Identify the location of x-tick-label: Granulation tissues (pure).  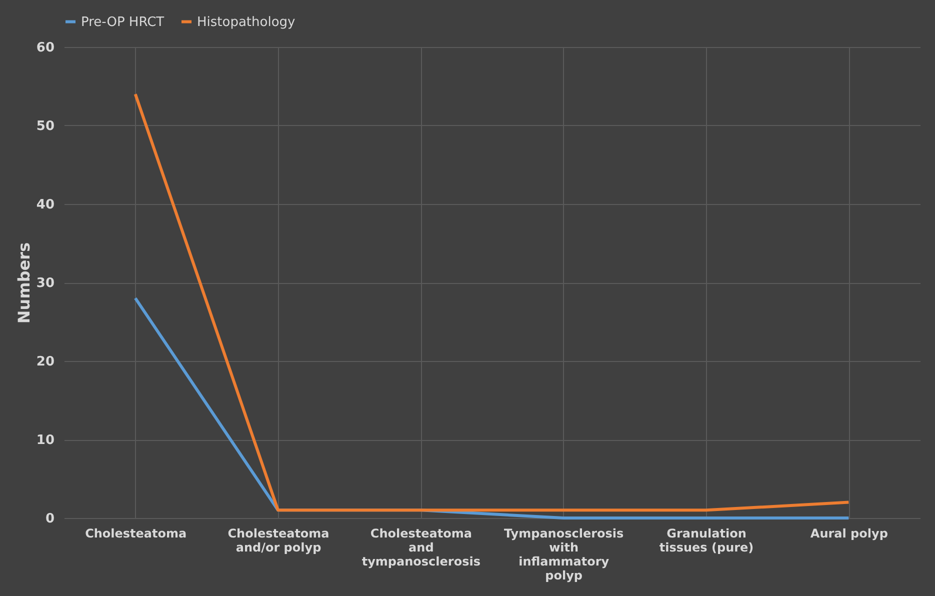
(706, 540).